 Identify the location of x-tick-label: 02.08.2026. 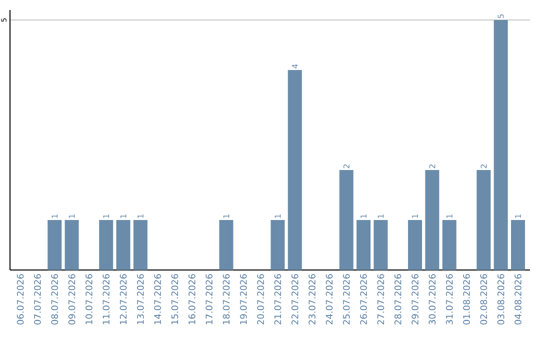
(484, 299).